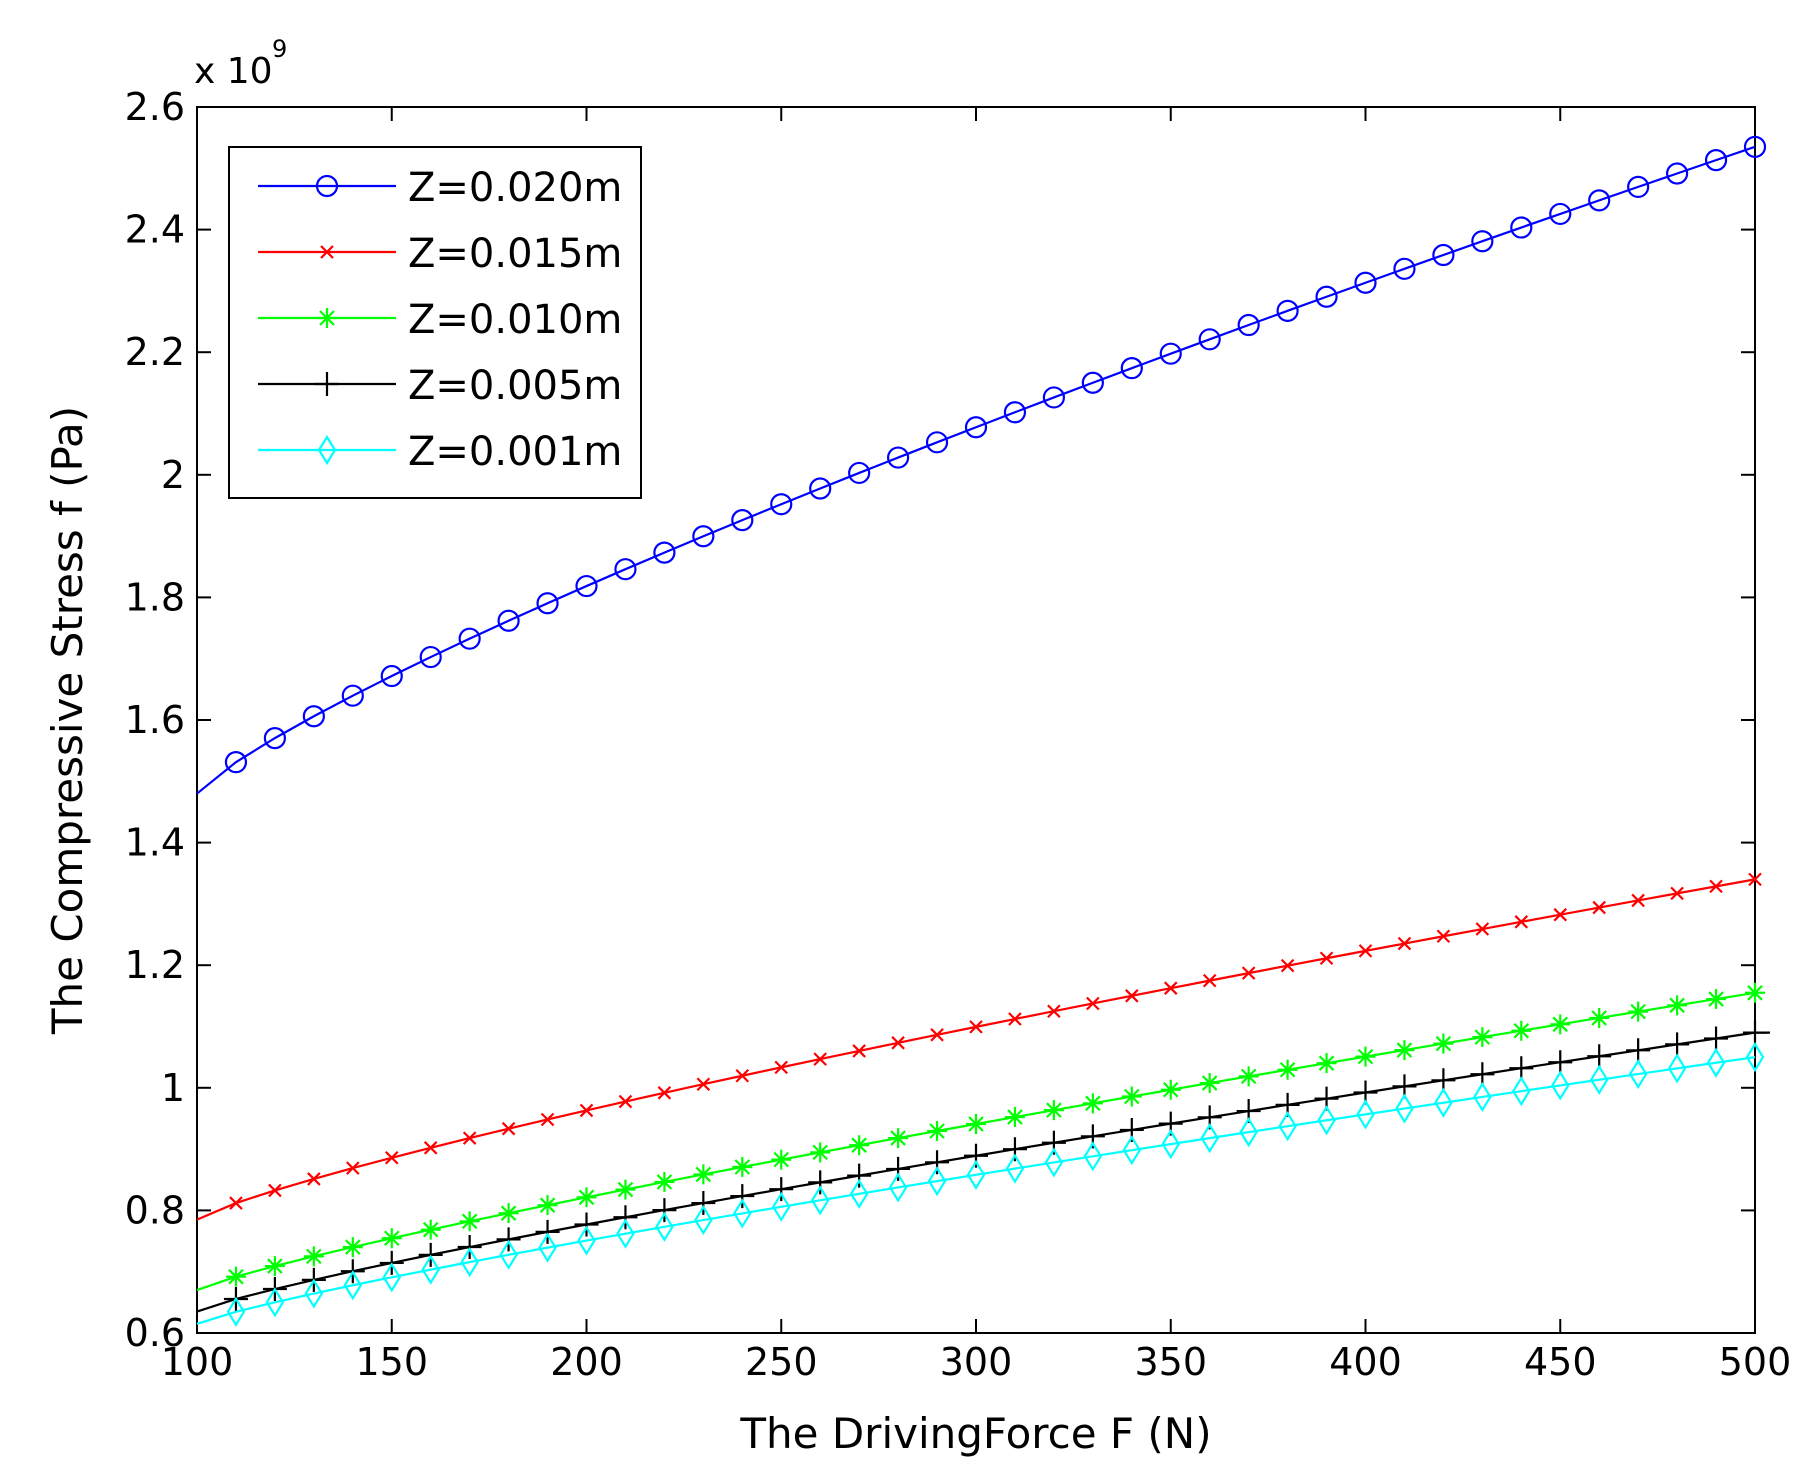 The height and width of the screenshot is (1479, 1805). I want to click on x-tick-label: 400, so click(1365, 1362).